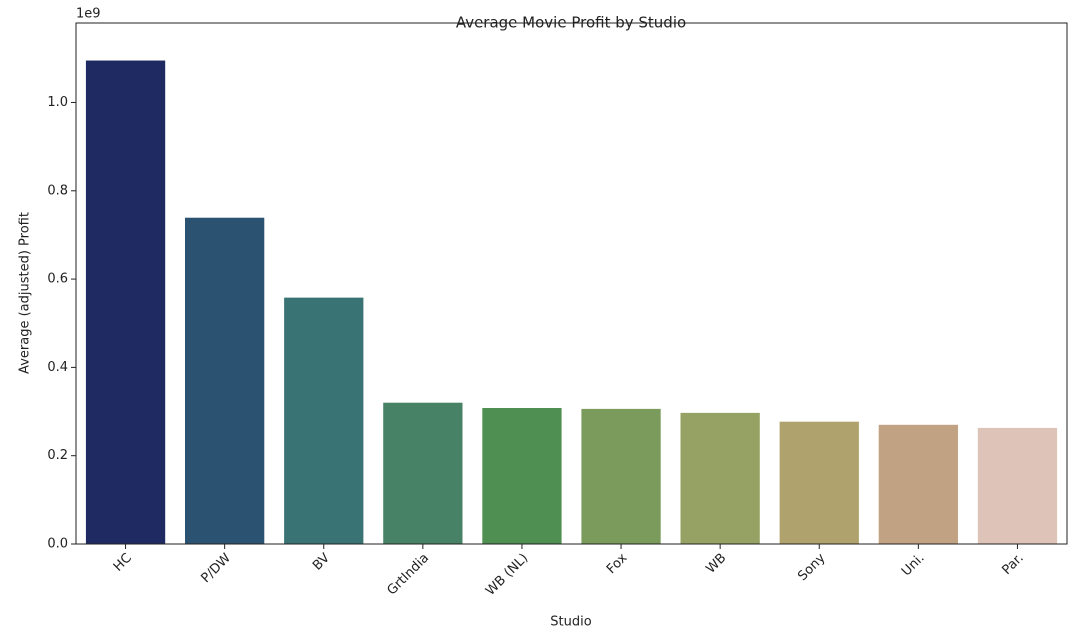 The height and width of the screenshot is (638, 1084). I want to click on y-tick-label: 0.2, so click(57, 455).